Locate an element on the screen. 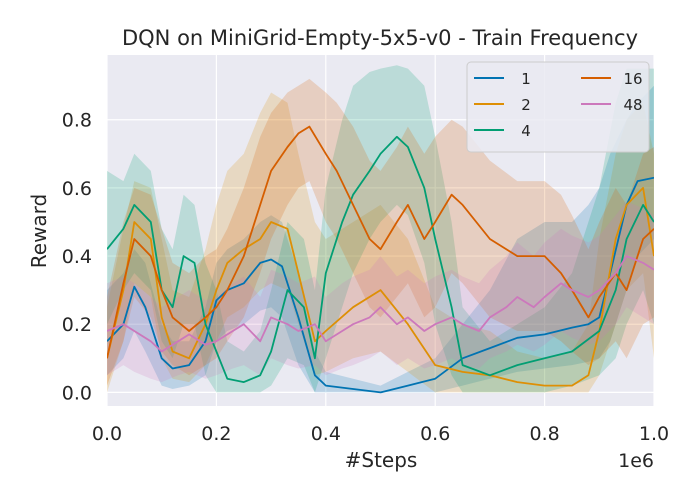 The width and height of the screenshot is (700, 500). x-tick-label: 0.2 is located at coordinates (216, 434).